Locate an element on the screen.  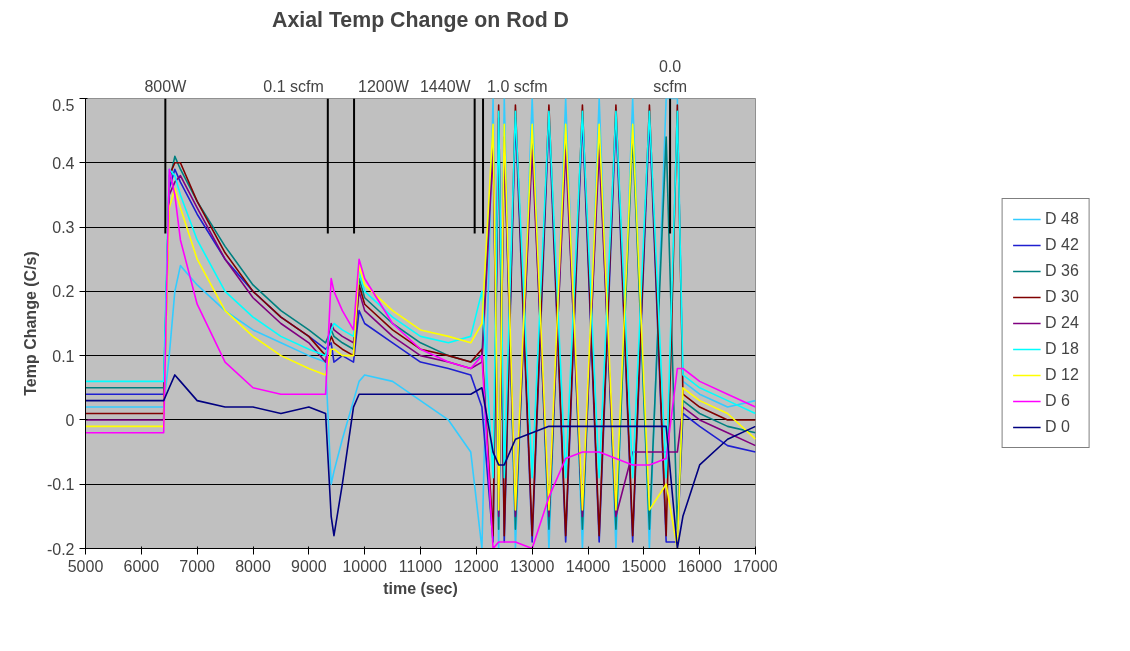
y-tick-label: 0.5 is located at coordinates (63, 105).